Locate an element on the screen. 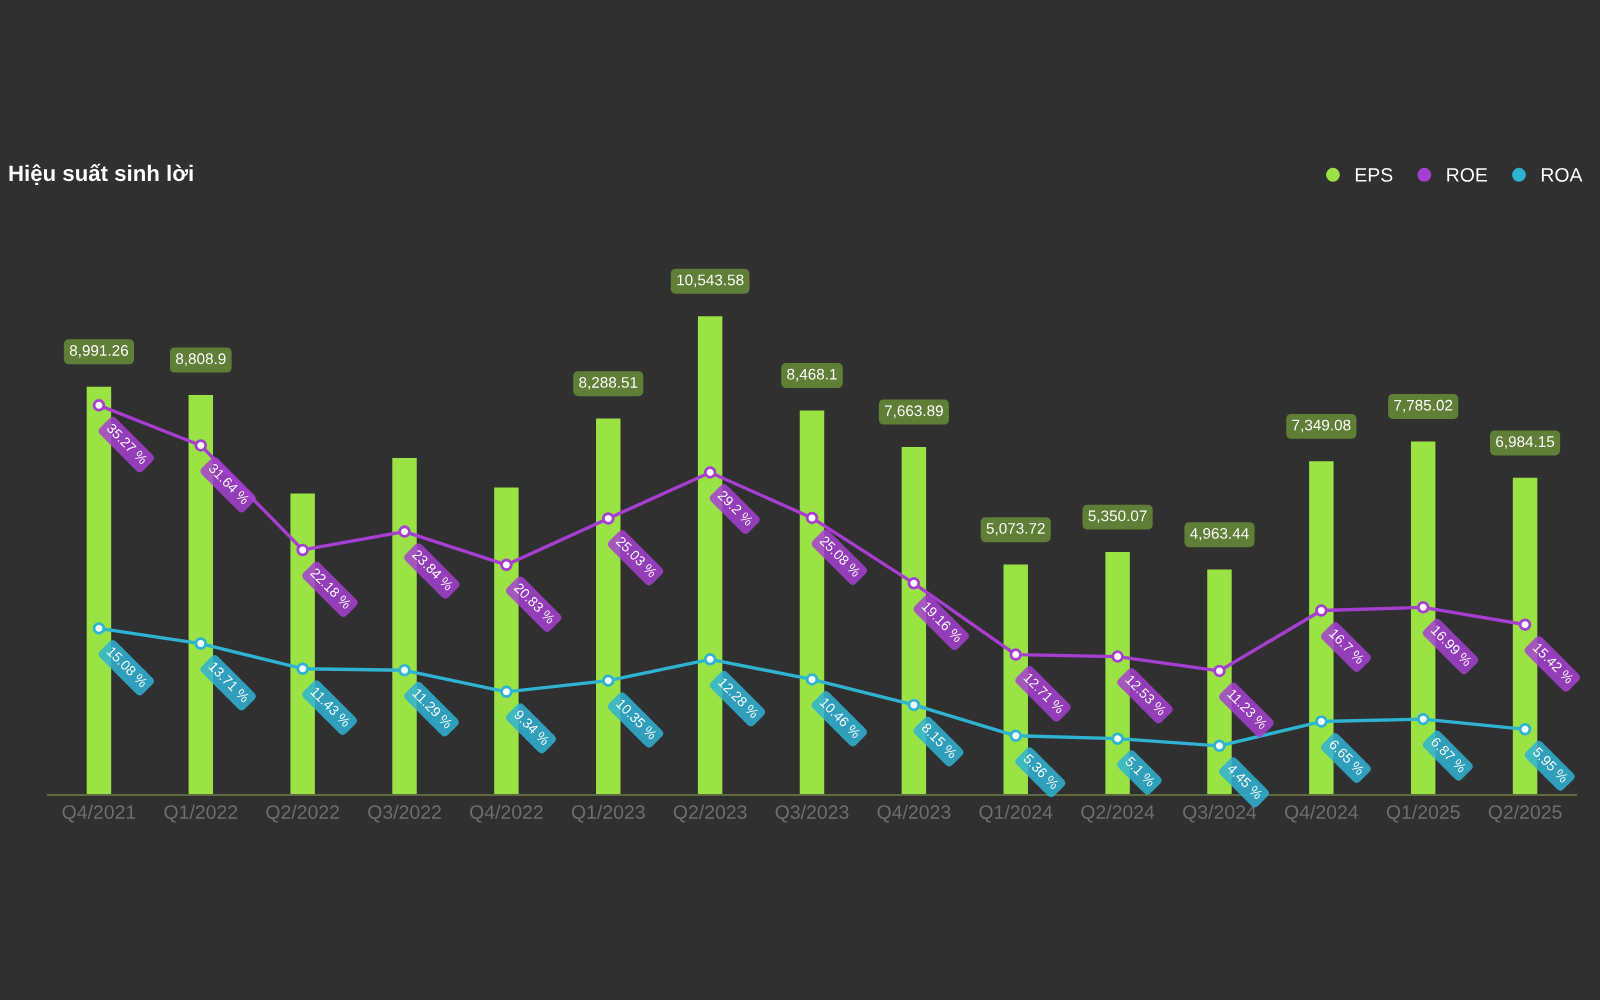 The image size is (1600, 1000). x-tick-label: Q2/2022 is located at coordinates (302, 813).